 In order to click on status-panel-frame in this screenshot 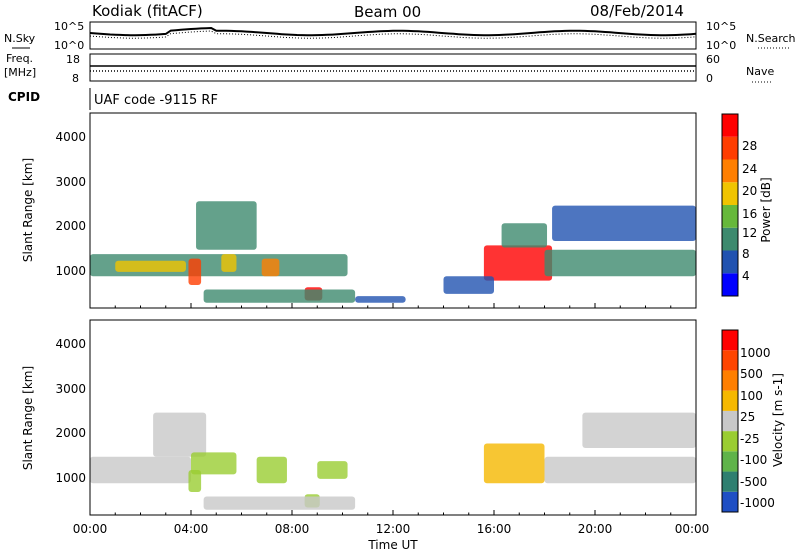, I will do `click(393, 35)`.